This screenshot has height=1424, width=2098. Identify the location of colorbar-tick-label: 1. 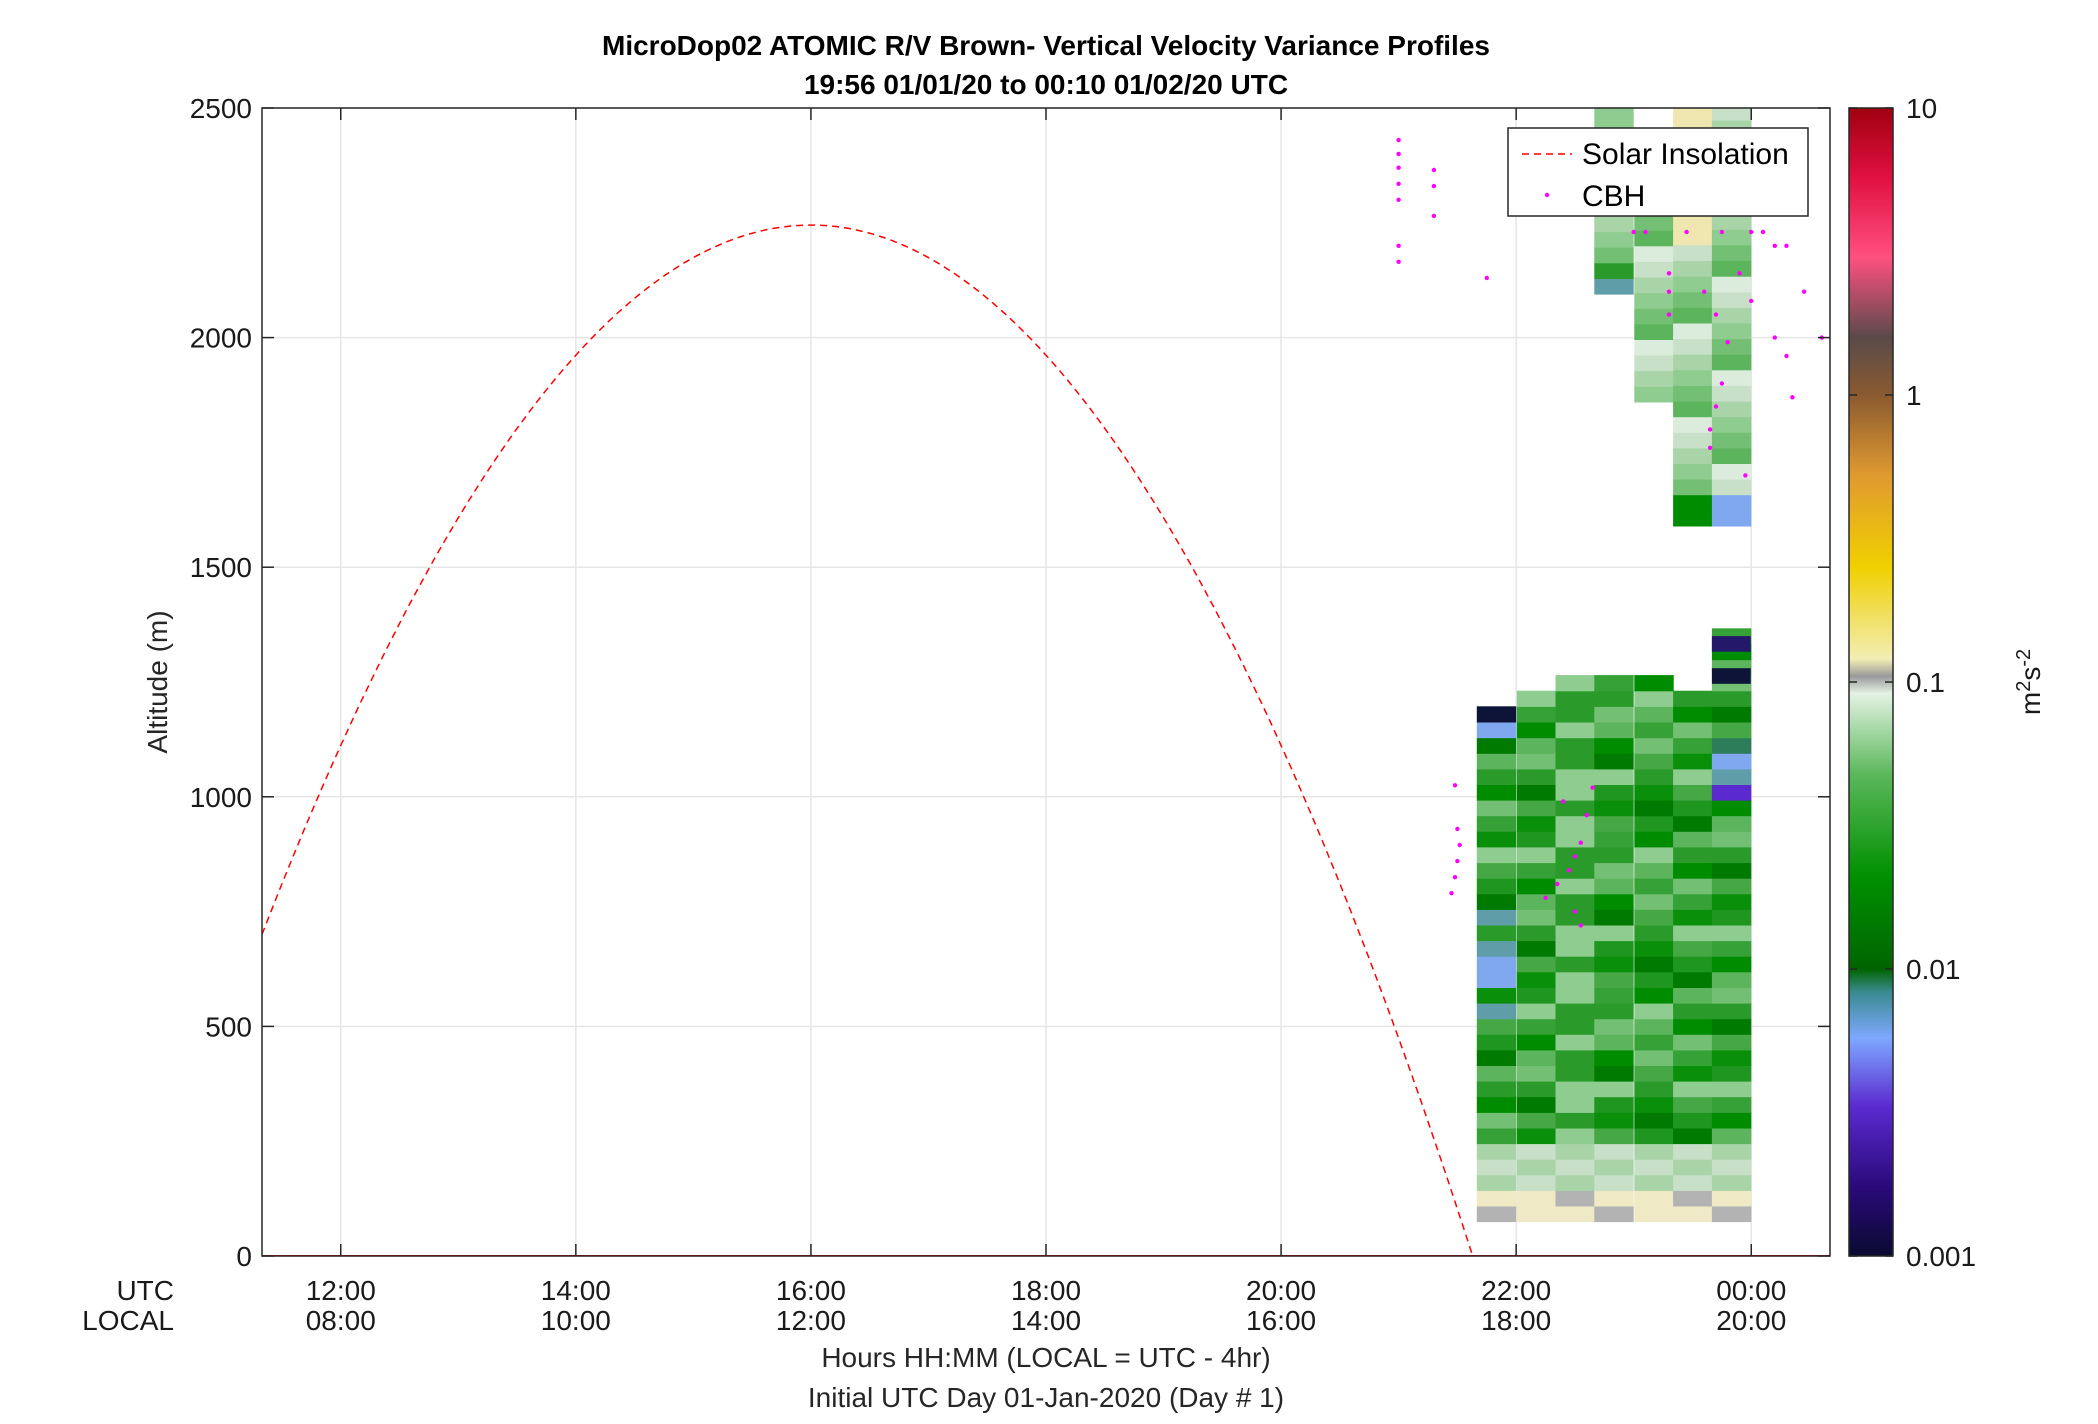
(1914, 395).